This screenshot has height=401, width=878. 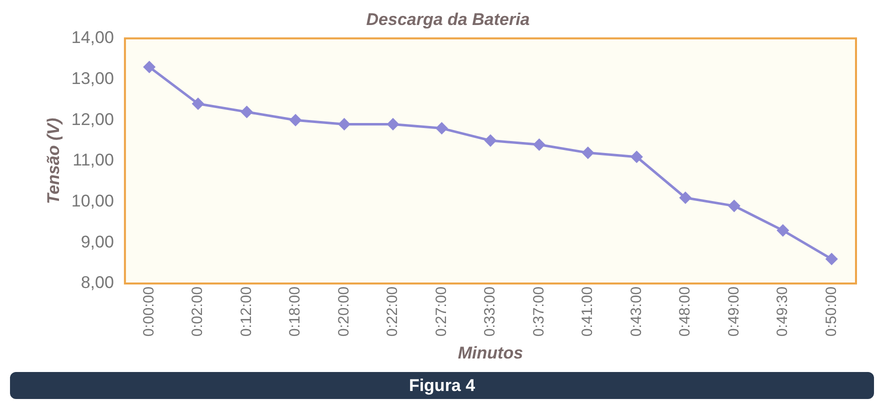 I want to click on x-tick-label: 0:49:00, so click(x=733, y=311).